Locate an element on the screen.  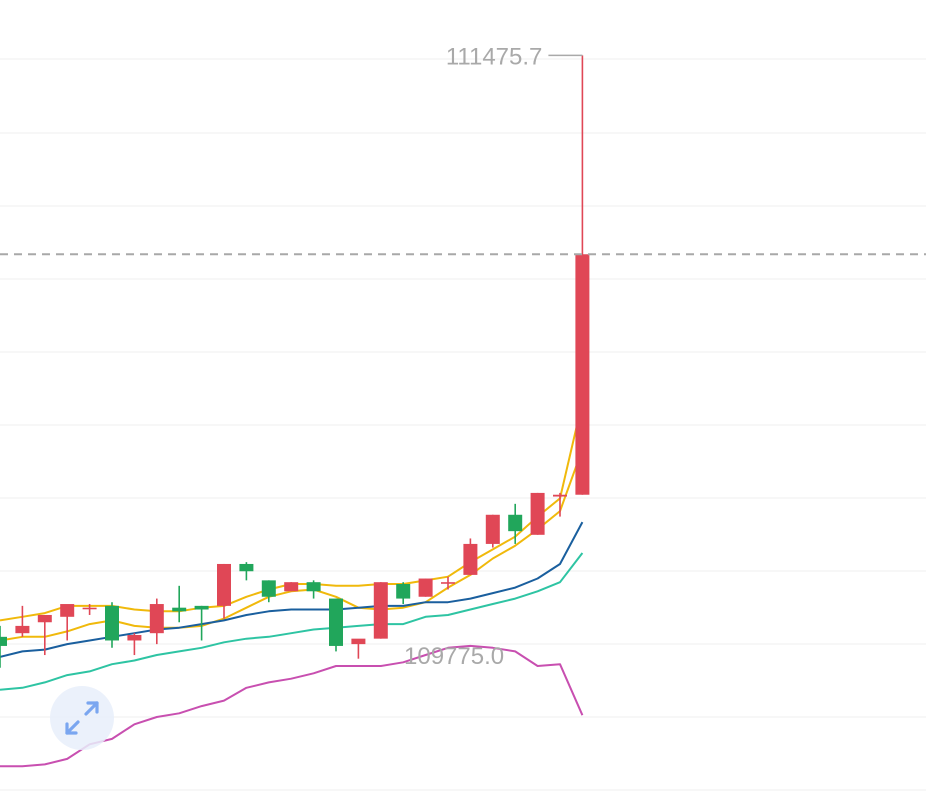
high-price-label: 111475.7 is located at coordinates (494, 56).